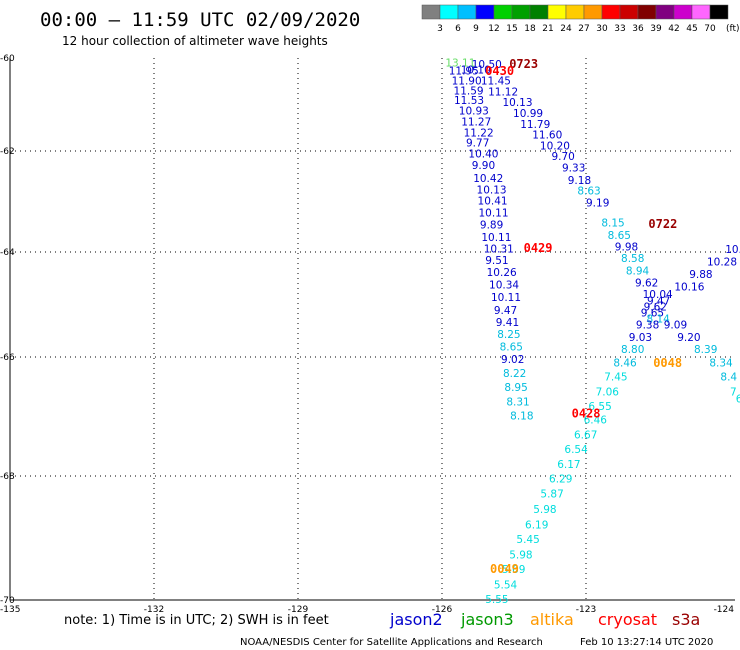 This screenshot has width=740, height=650. I want to click on y-tick-label: -60, so click(7, 59).